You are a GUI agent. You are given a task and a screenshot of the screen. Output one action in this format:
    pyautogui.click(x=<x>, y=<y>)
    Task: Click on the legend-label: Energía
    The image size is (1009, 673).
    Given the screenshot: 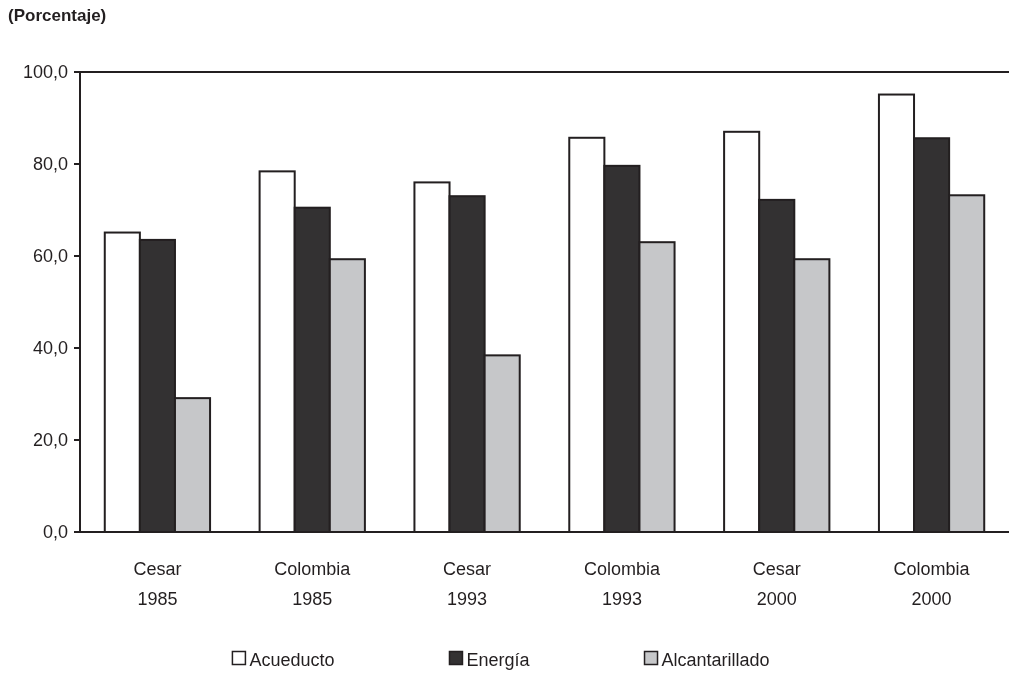 What is the action you would take?
    pyautogui.click(x=498, y=660)
    